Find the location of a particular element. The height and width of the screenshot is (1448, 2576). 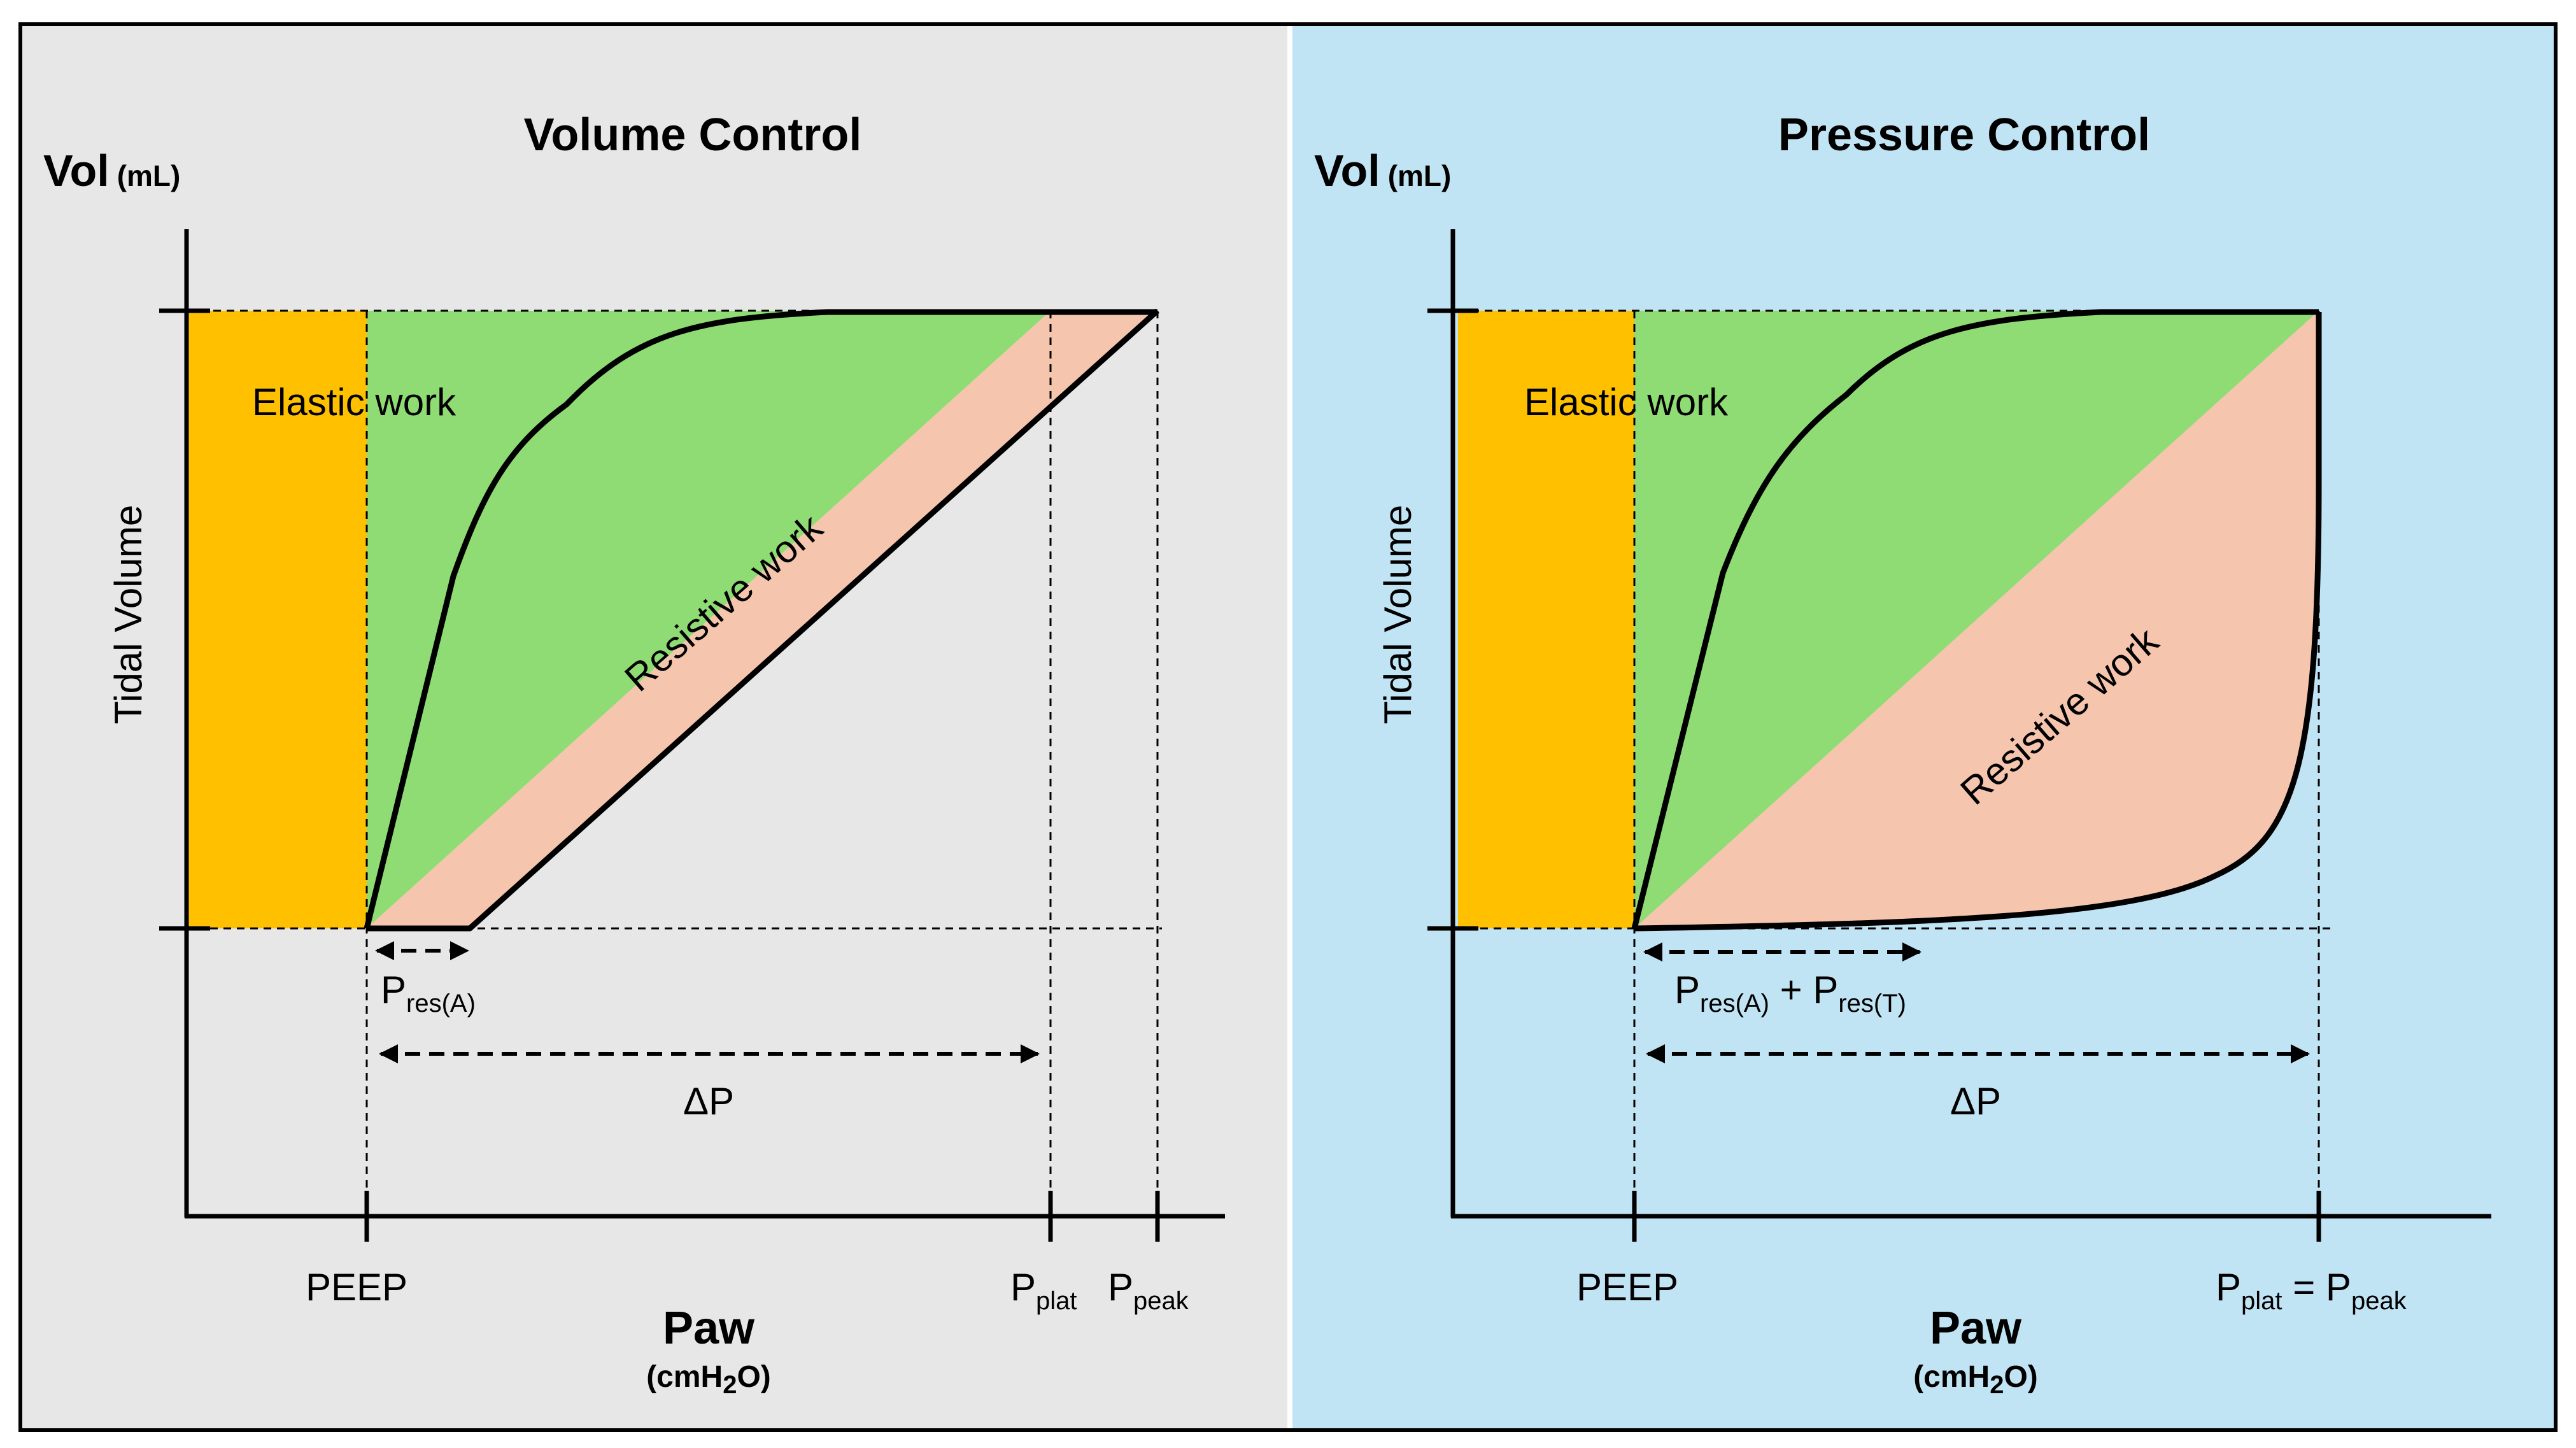

pres-label: Pres(A) is located at coordinates (428, 993).